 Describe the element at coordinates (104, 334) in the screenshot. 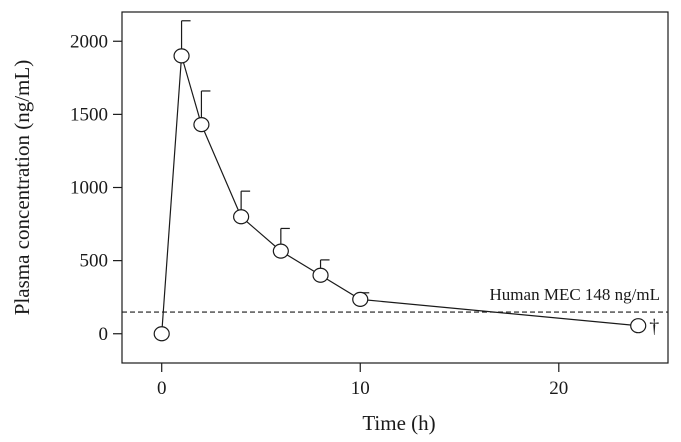

I see `y-tick-label: 0` at that location.